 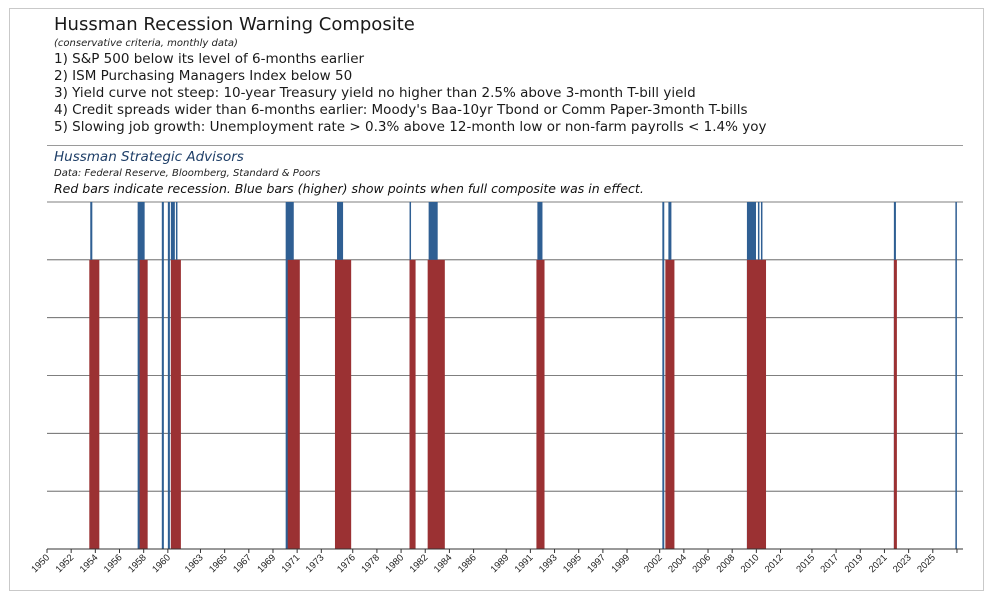 What do you see at coordinates (572, 563) in the screenshot?
I see `x-tick-label: 1995` at bounding box center [572, 563].